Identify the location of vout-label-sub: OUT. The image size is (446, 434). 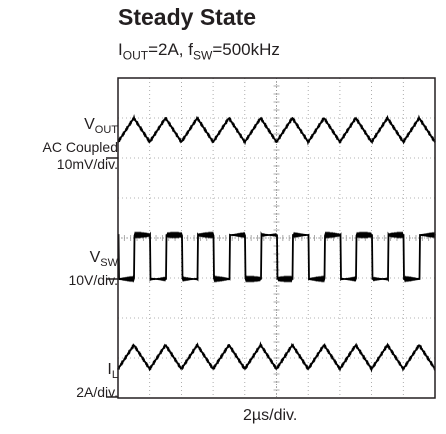
(106, 129).